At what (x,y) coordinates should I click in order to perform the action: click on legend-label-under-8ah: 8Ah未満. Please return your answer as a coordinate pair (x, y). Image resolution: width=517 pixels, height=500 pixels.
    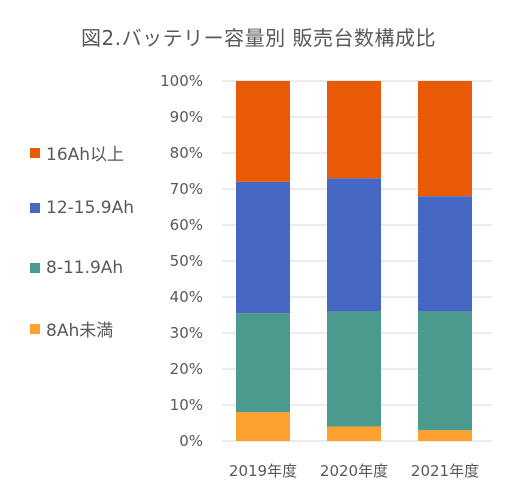
    Looking at the image, I should click on (80, 331).